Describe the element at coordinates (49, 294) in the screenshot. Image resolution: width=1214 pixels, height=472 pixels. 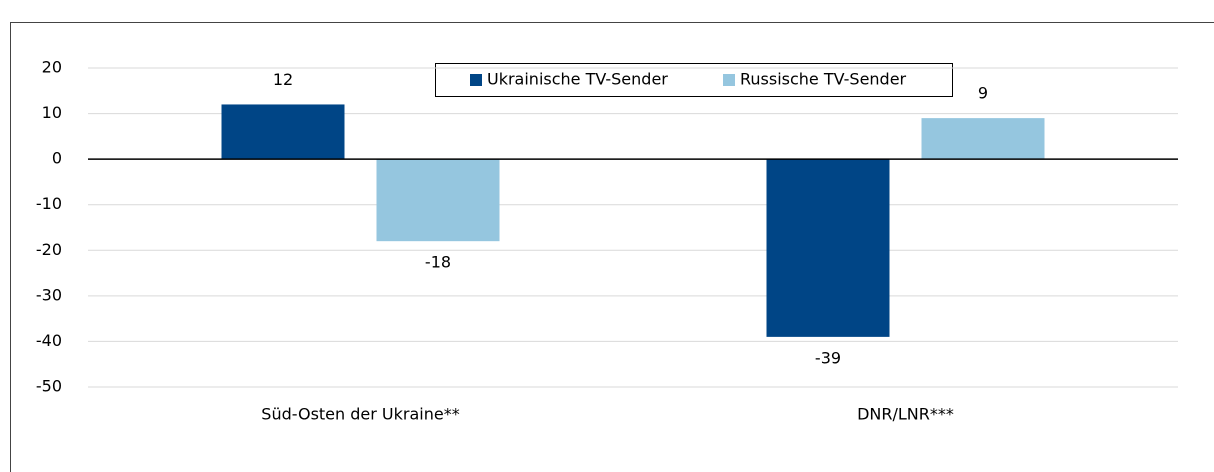
I see `y-tick-label: -30` at that location.